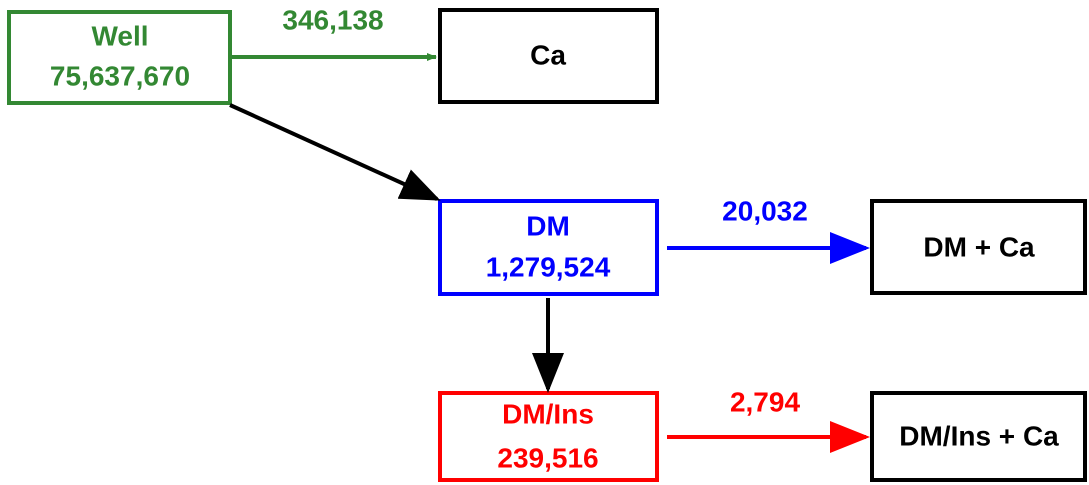 The height and width of the screenshot is (485, 1089). I want to click on node-count: 1,279,524, so click(548, 266).